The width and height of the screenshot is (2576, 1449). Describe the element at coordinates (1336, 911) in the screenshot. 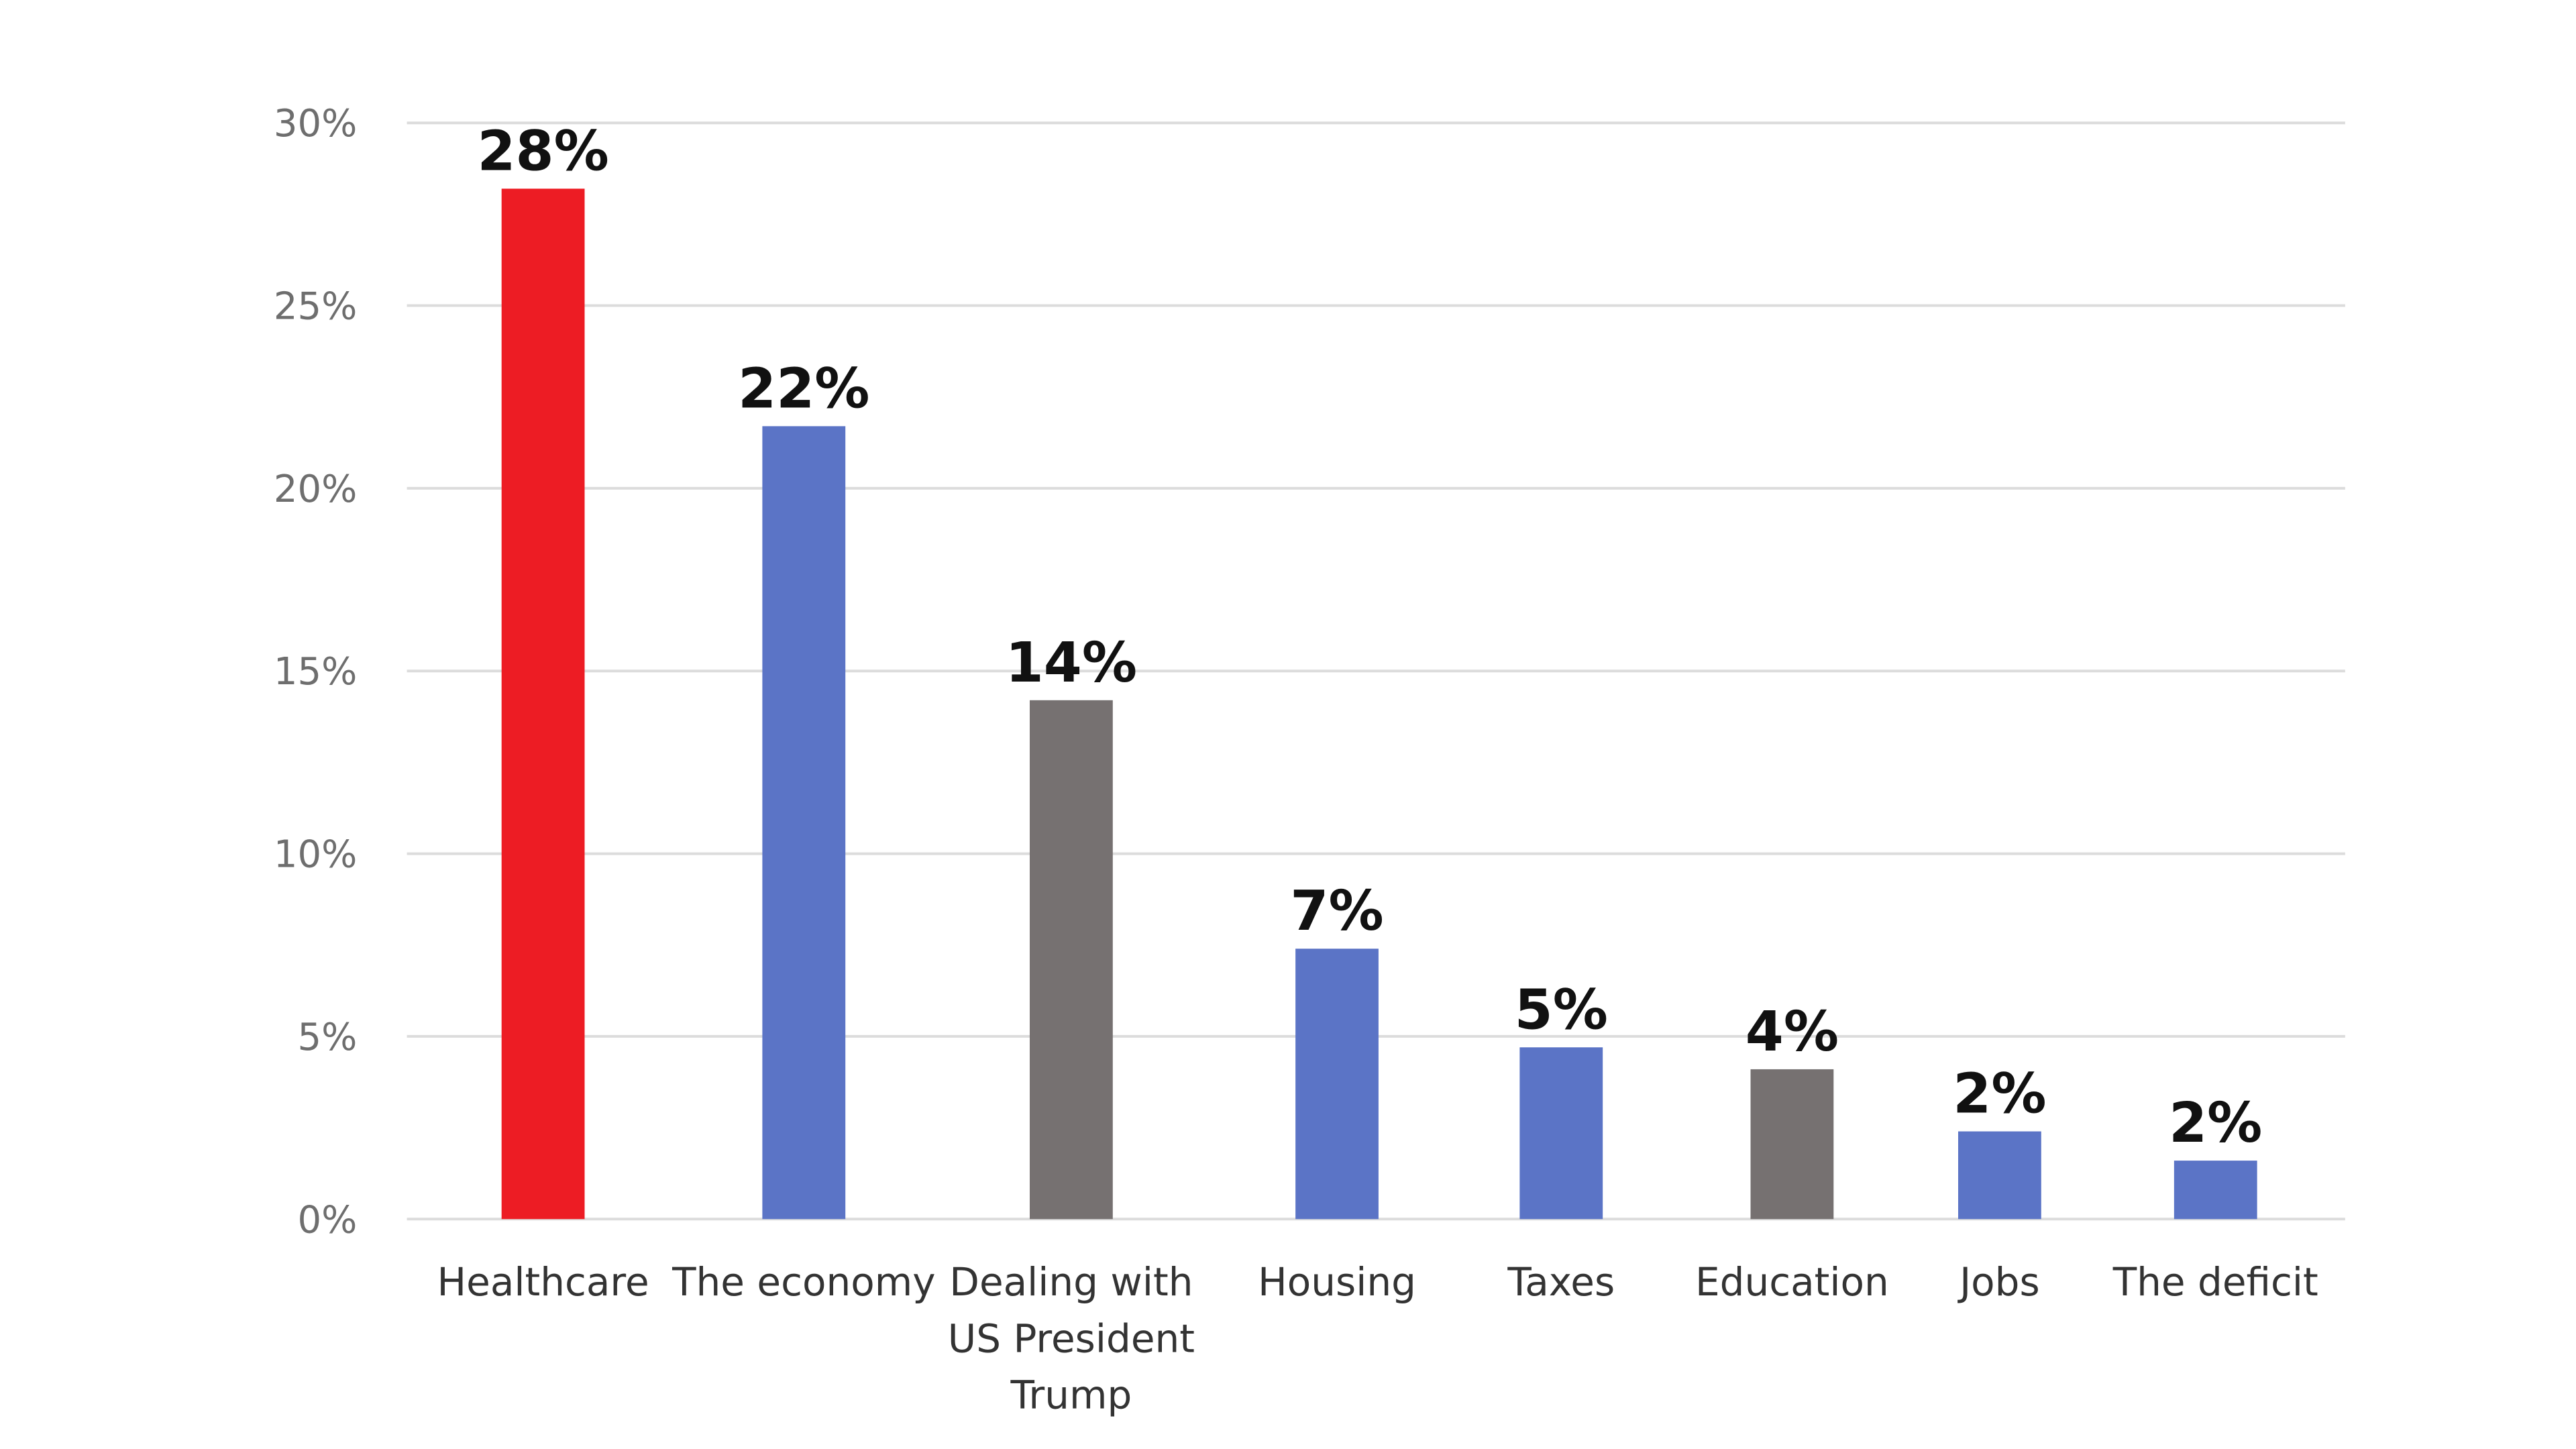

I see `data-label: 7%` at that location.